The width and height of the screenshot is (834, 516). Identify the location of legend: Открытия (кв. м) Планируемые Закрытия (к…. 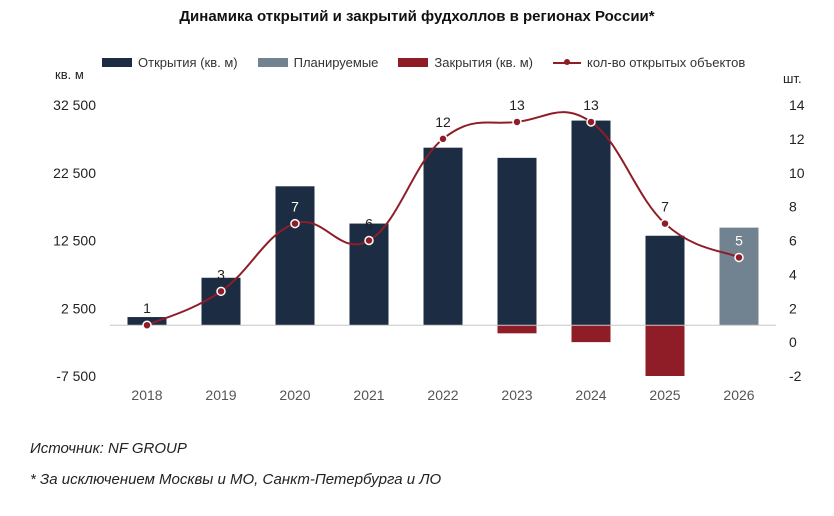
(433, 62).